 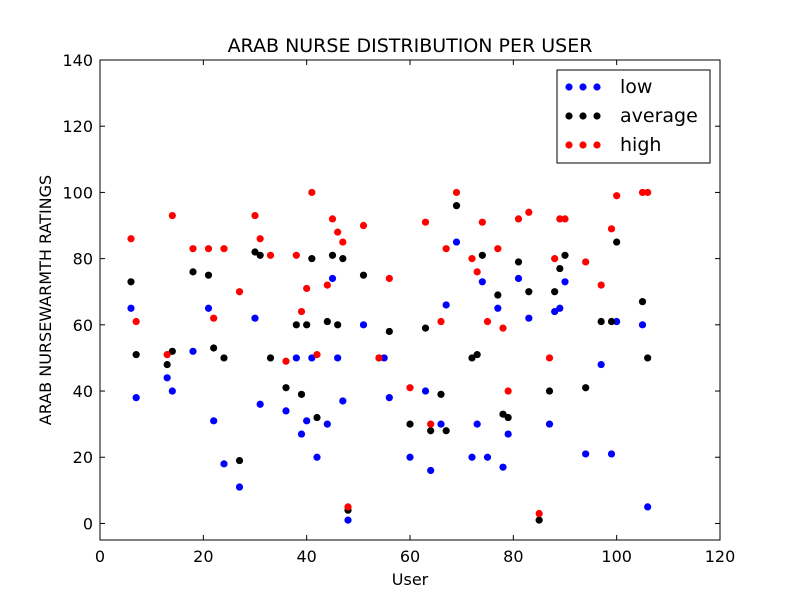 What do you see at coordinates (569, 145) in the screenshot?
I see `legend-marker-high` at bounding box center [569, 145].